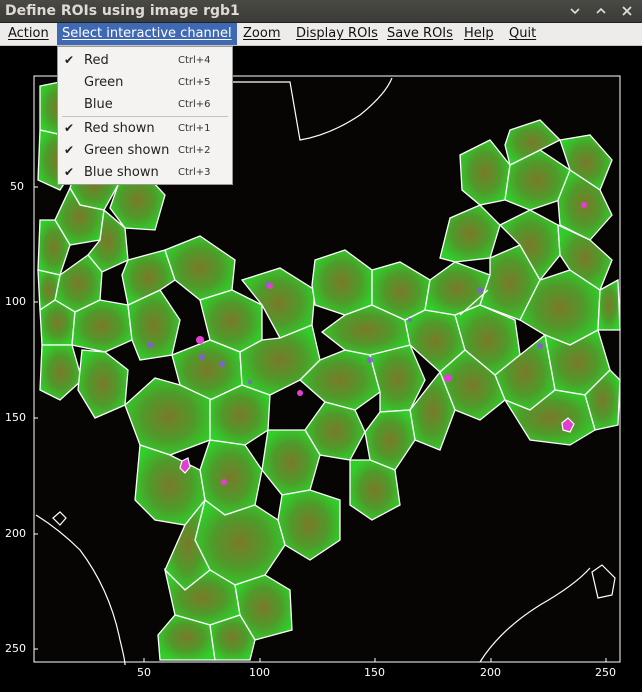 The height and width of the screenshot is (692, 642). Describe the element at coordinates (15, 648) in the screenshot. I see `y-tick-label: 250` at that location.